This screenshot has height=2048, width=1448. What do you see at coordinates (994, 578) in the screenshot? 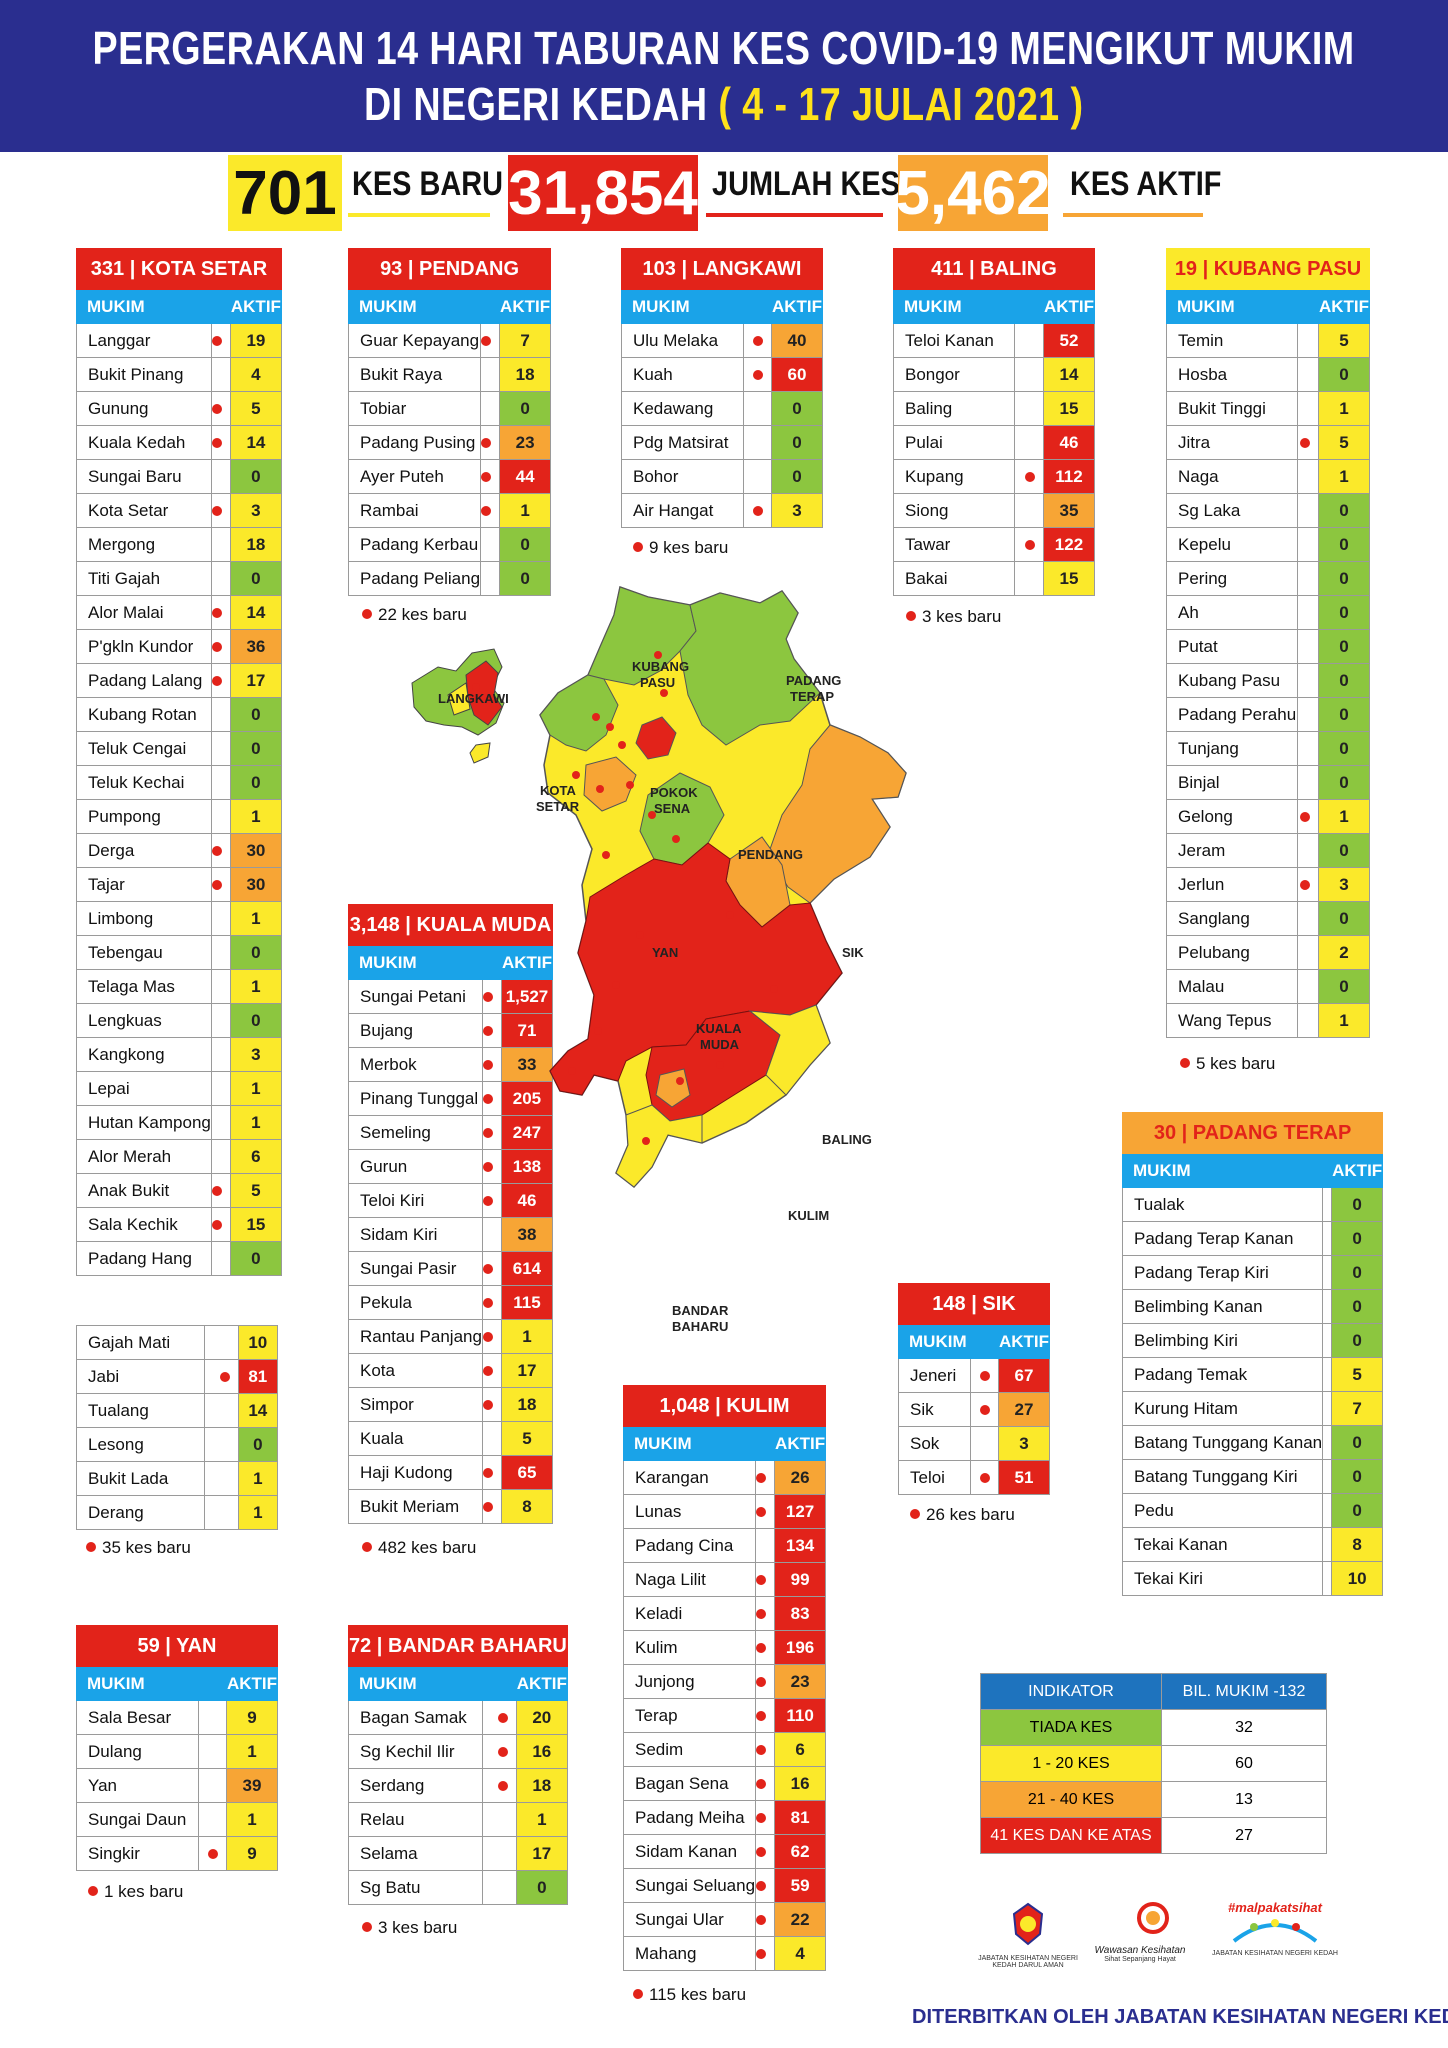
I see `table-row: Bakai 15` at bounding box center [994, 578].